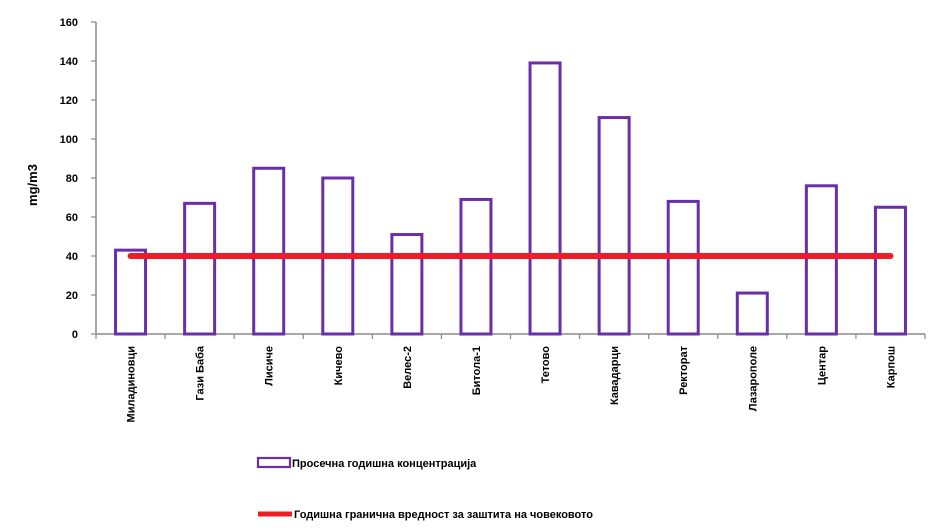  I want to click on y-axis-title: mg/m3, so click(32, 185).